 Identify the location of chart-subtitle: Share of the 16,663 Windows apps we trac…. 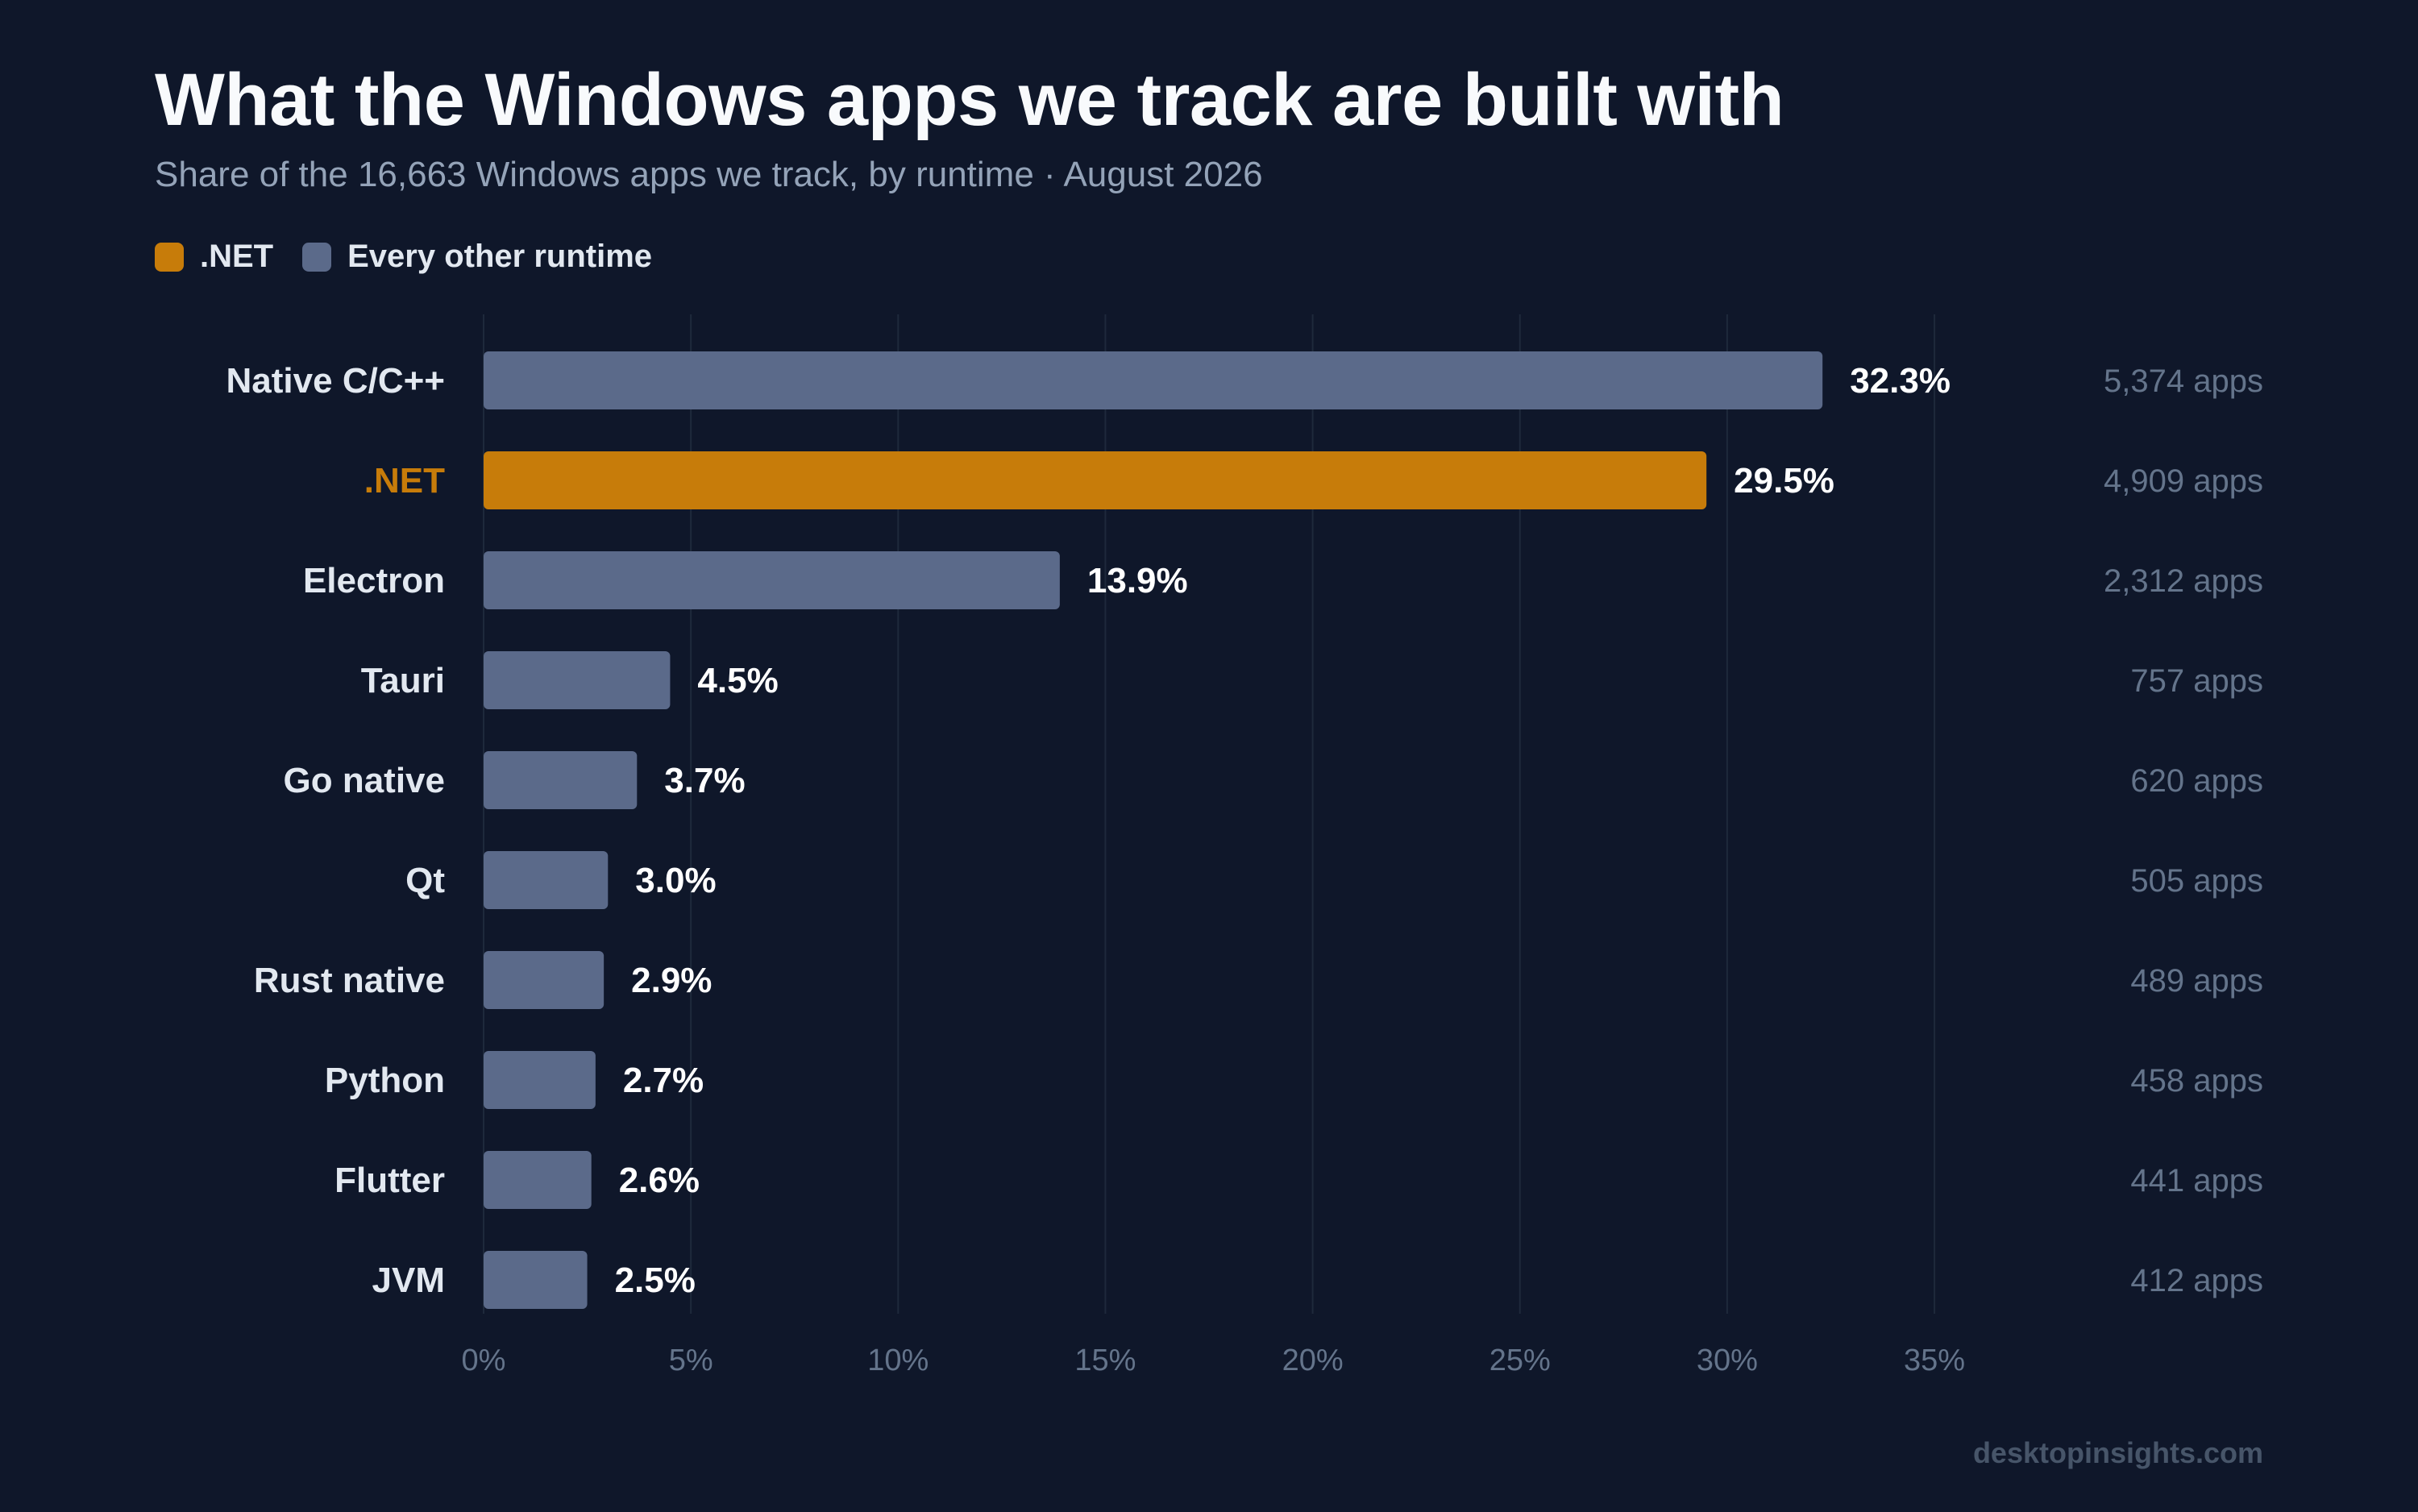
(709, 174).